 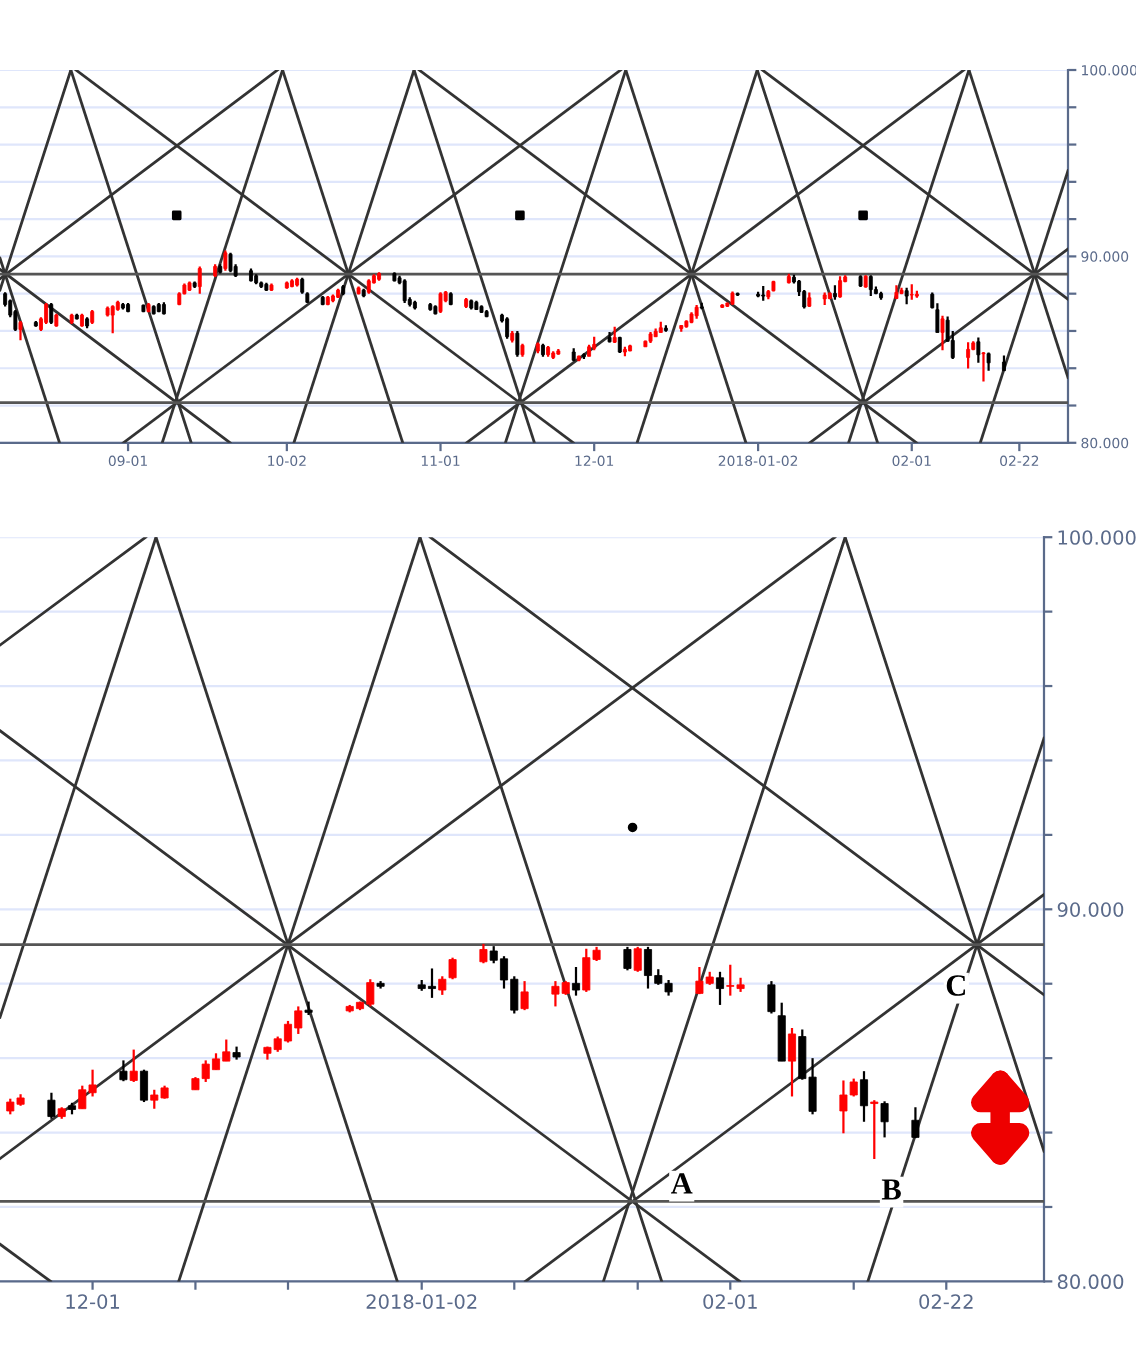 What do you see at coordinates (682, 1183) in the screenshot?
I see `annotation: A` at bounding box center [682, 1183].